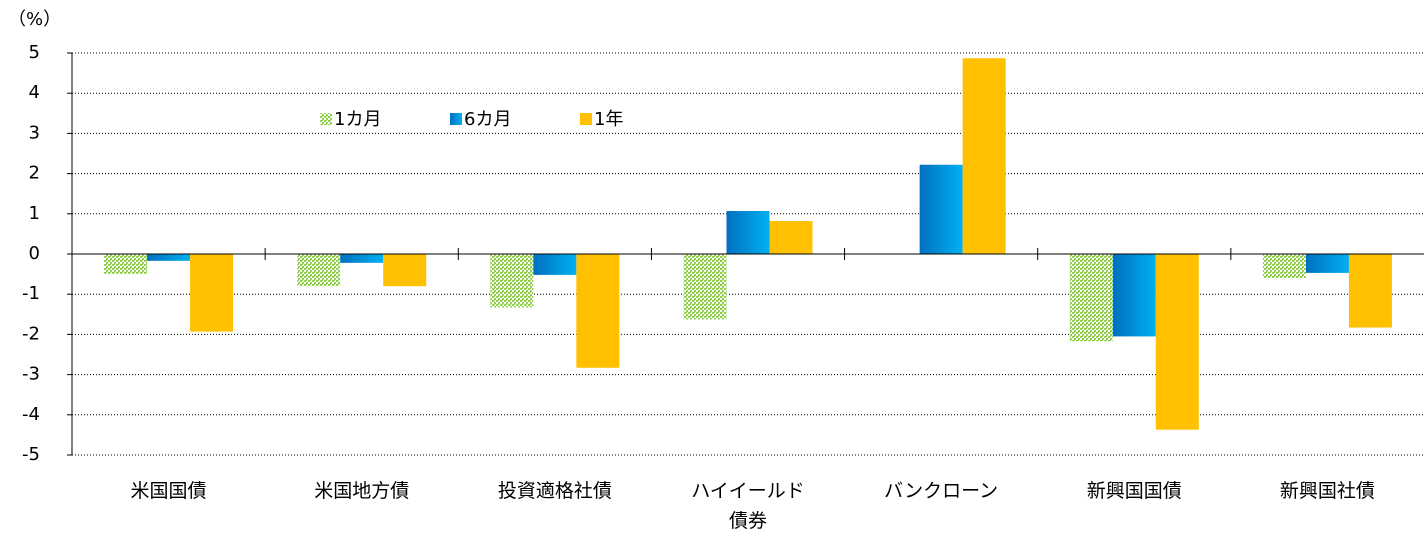 Image resolution: width=1424 pixels, height=535 pixels. What do you see at coordinates (31, 454) in the screenshot?
I see `y-tick-label: -5` at bounding box center [31, 454].